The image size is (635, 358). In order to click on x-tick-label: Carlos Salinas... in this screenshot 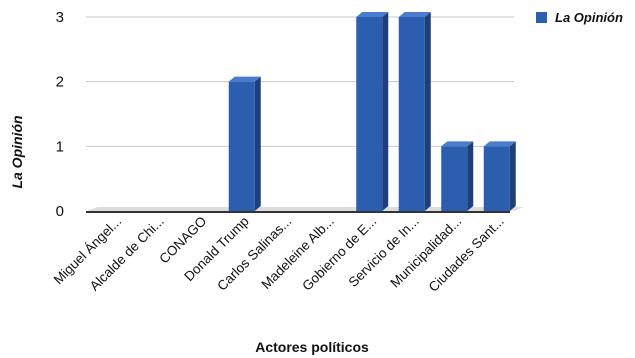, I will do `click(254, 254)`.